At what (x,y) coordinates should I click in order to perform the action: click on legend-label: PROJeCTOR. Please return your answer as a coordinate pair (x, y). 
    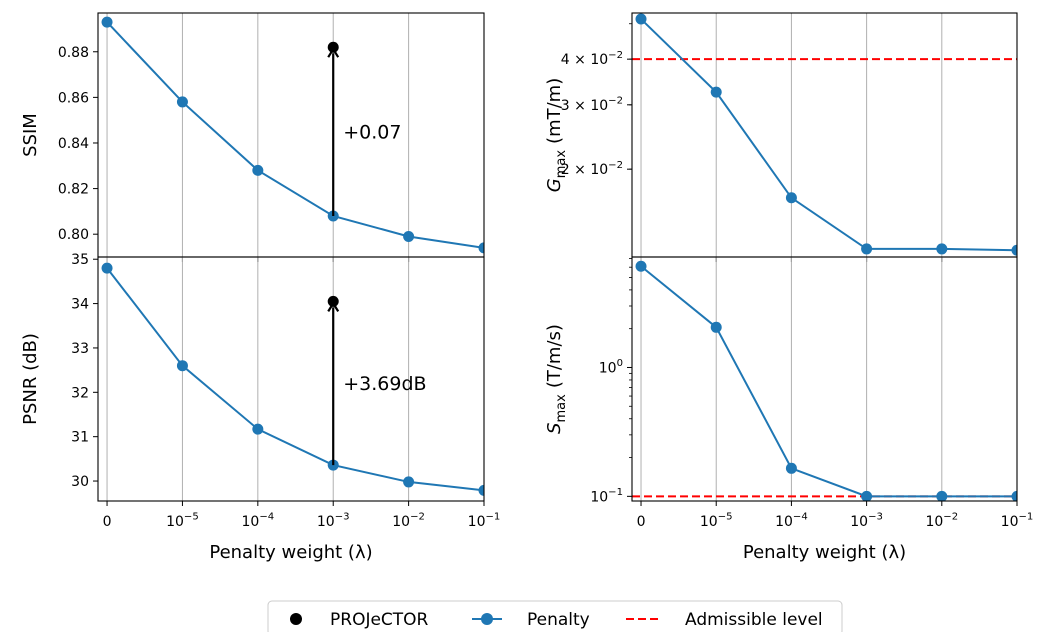
    Looking at the image, I should click on (379, 620).